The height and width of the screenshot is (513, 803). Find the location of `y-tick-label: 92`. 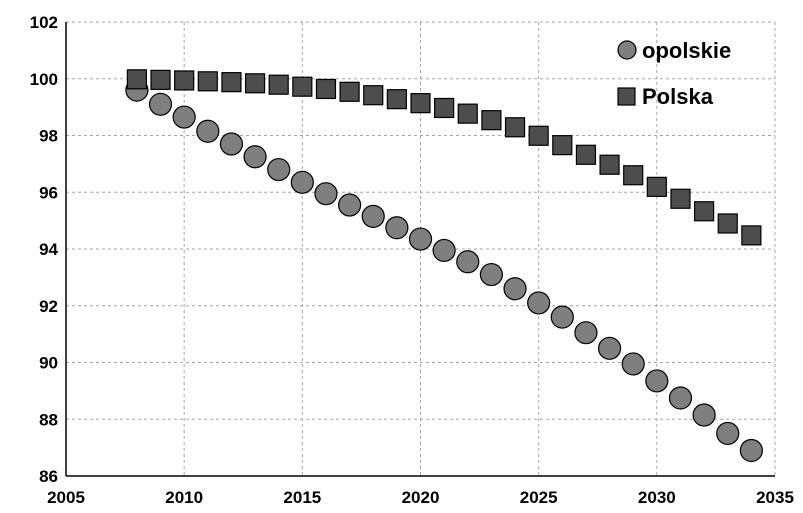

y-tick-label: 92 is located at coordinates (48, 306).